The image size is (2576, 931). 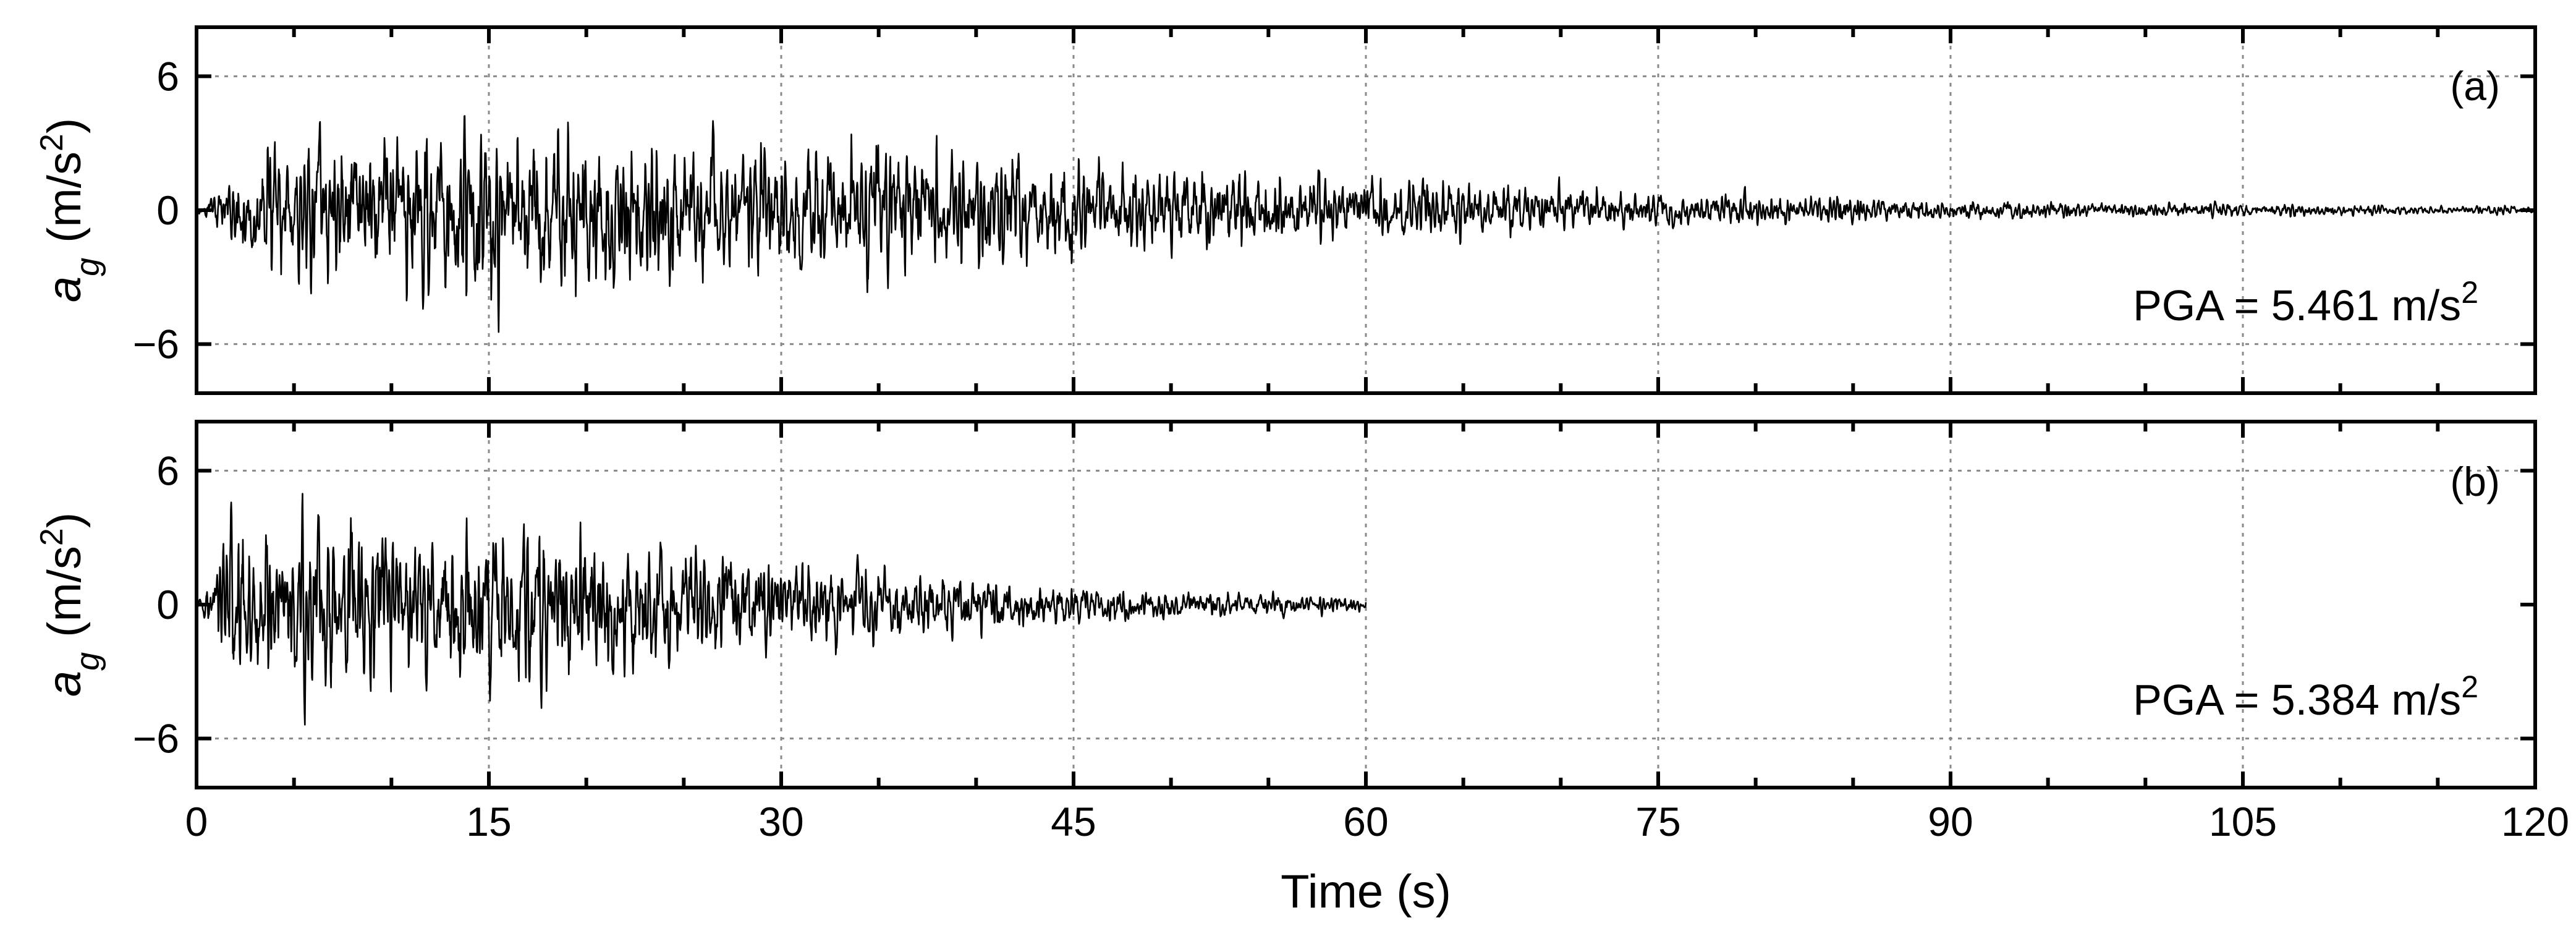 What do you see at coordinates (2243, 821) in the screenshot?
I see `x-tick-label-105: 105` at bounding box center [2243, 821].